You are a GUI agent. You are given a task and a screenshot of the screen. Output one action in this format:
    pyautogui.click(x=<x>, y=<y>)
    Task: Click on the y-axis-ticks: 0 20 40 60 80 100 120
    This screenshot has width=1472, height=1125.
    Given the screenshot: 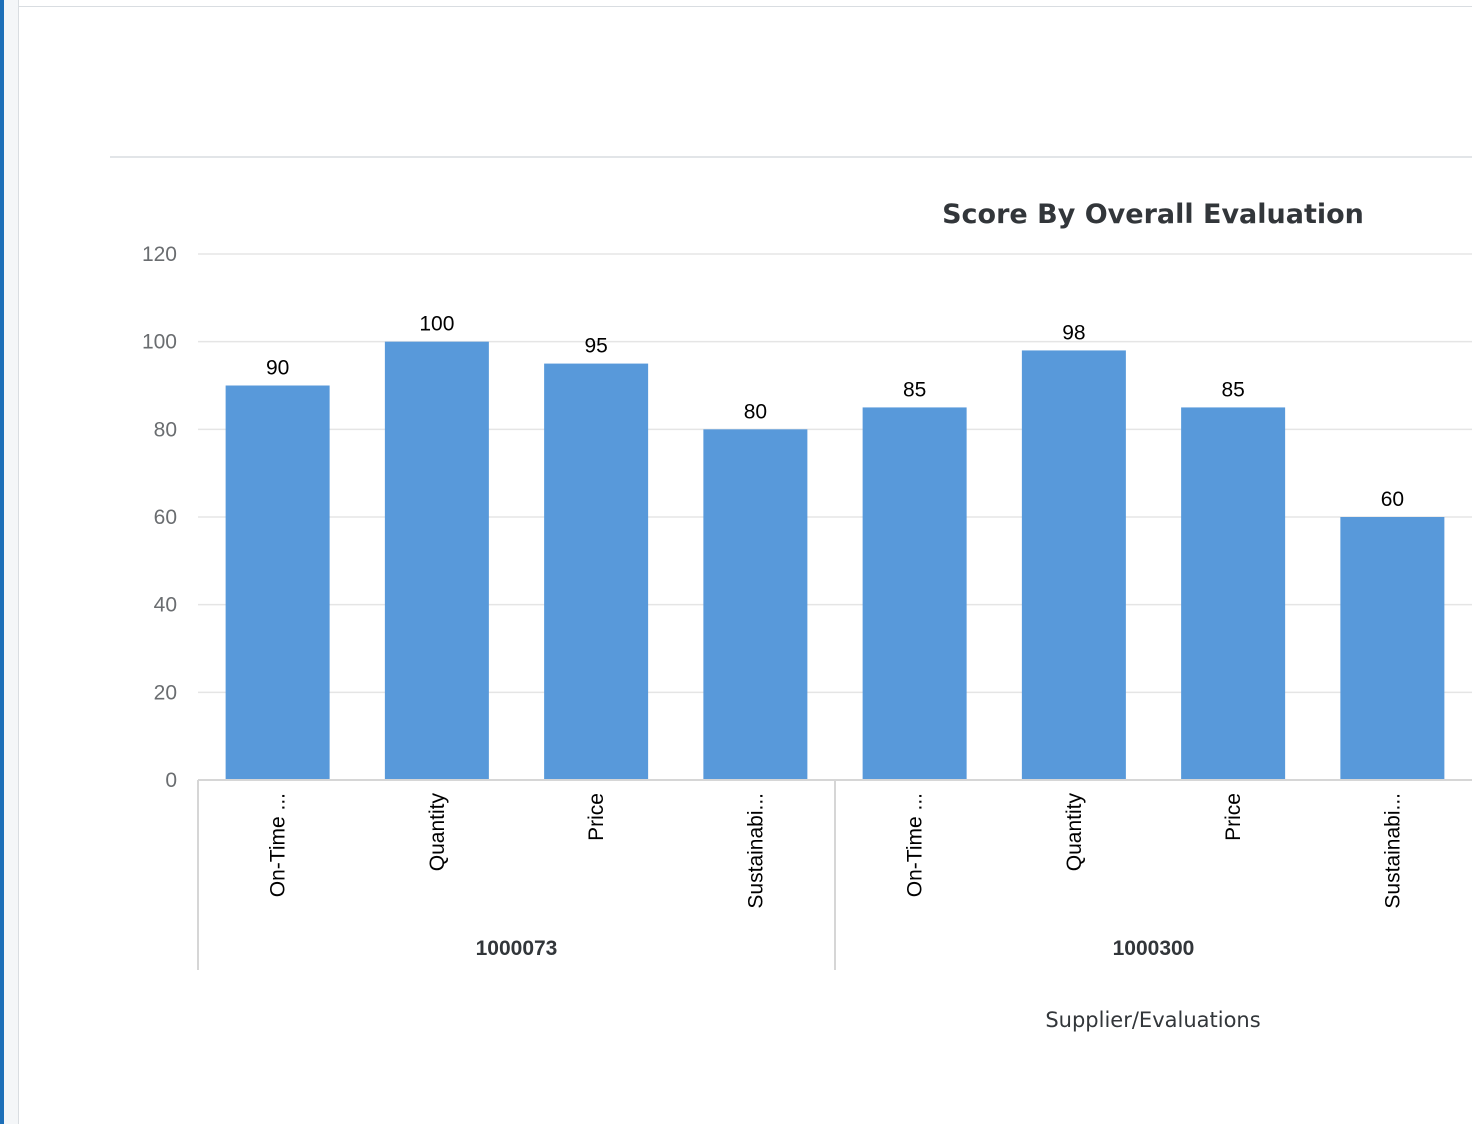 What is the action you would take?
    pyautogui.click(x=159, y=517)
    